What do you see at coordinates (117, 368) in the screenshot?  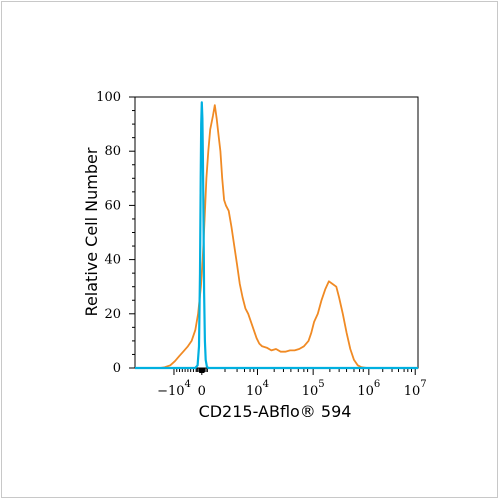 I see `y-tick-label: 0` at bounding box center [117, 368].